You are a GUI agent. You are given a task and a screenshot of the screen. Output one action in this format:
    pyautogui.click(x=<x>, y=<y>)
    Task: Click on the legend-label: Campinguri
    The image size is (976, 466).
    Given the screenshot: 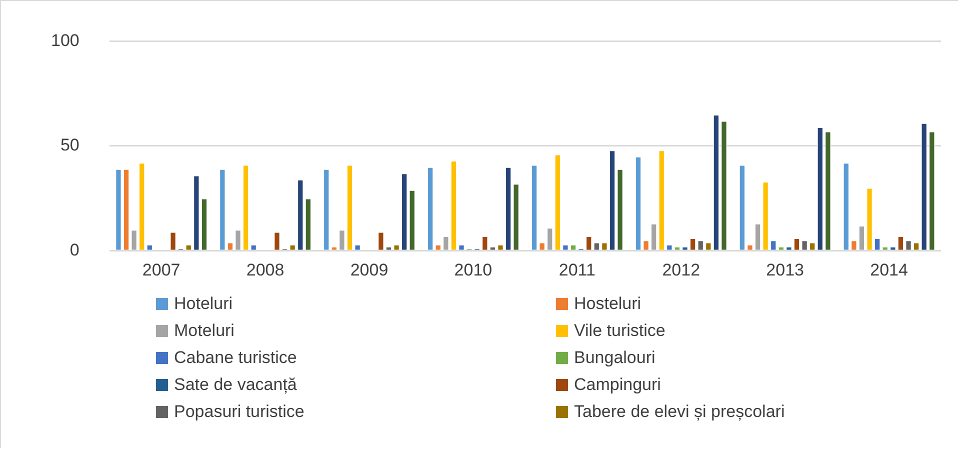 What is the action you would take?
    pyautogui.click(x=617, y=385)
    